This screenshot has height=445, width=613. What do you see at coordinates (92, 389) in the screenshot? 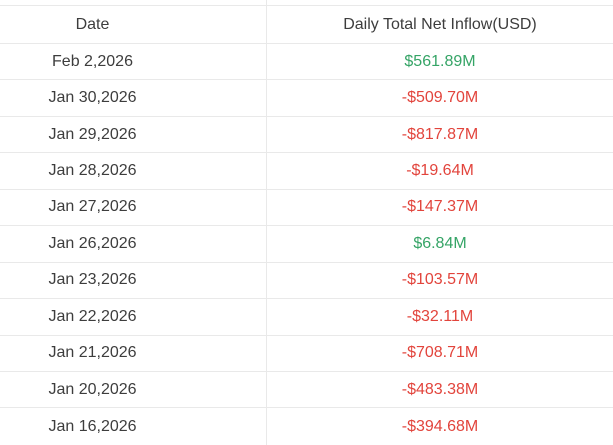
I see `date-cell: Jan 20,2026` at bounding box center [92, 389].